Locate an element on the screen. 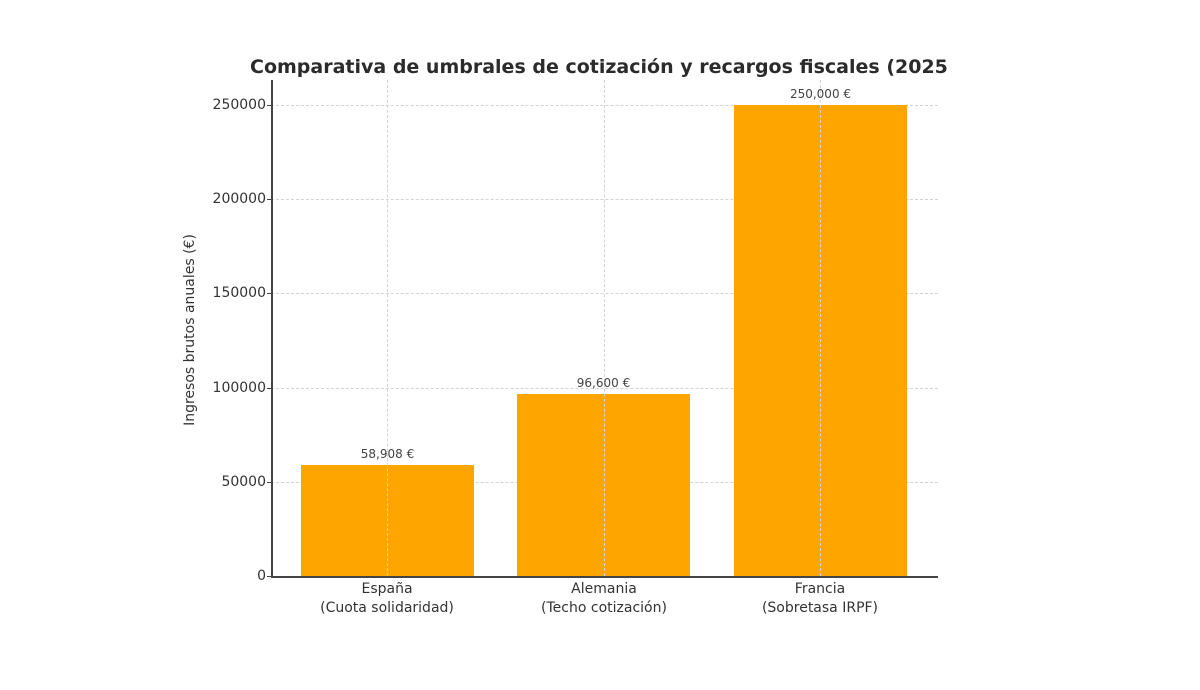 The width and height of the screenshot is (1200, 690). y-tick-label: 200000 is located at coordinates (239, 199).